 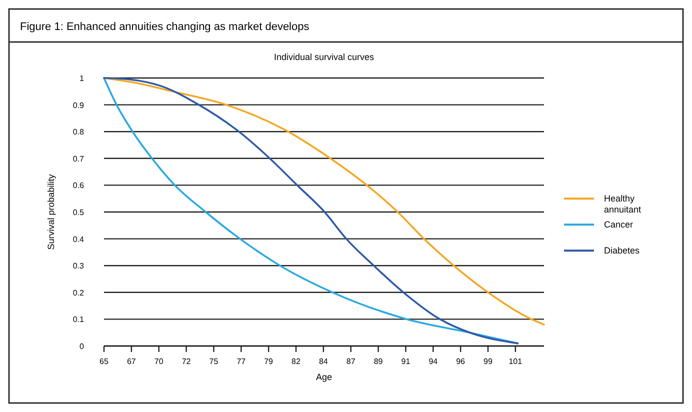 I want to click on y-tick-label: 0.8, so click(x=78, y=132).